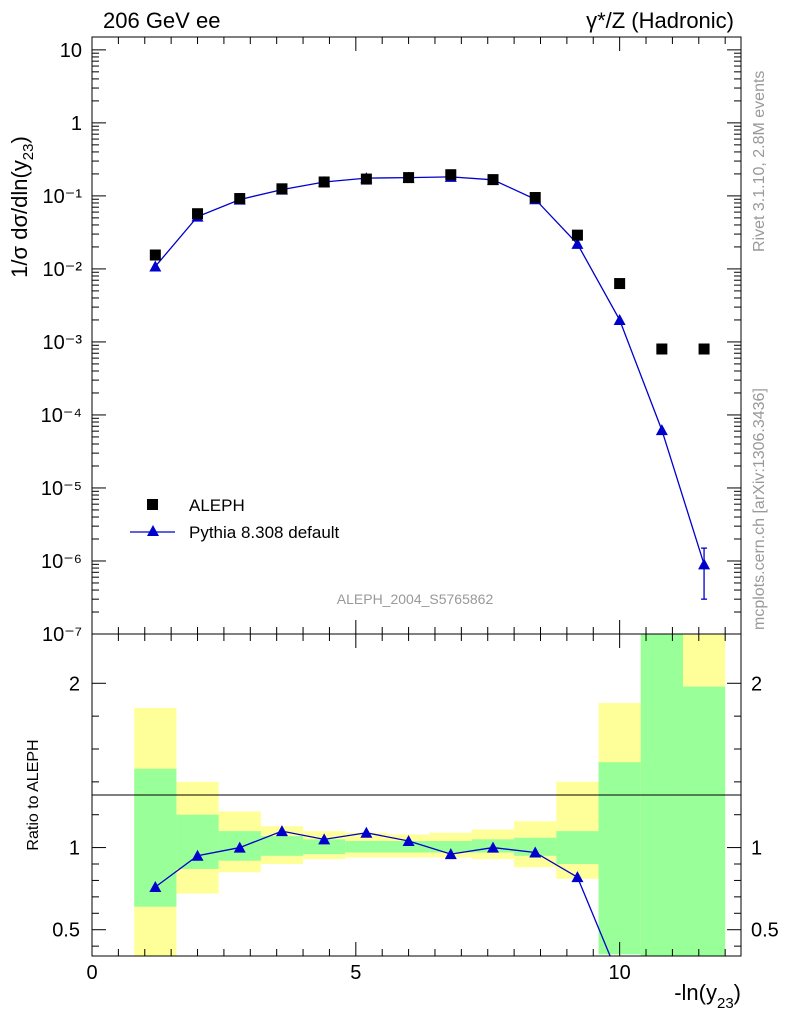 The height and width of the screenshot is (1024, 786). Describe the element at coordinates (63, 270) in the screenshot. I see `main-y-tick-label: 10⁻²` at that location.